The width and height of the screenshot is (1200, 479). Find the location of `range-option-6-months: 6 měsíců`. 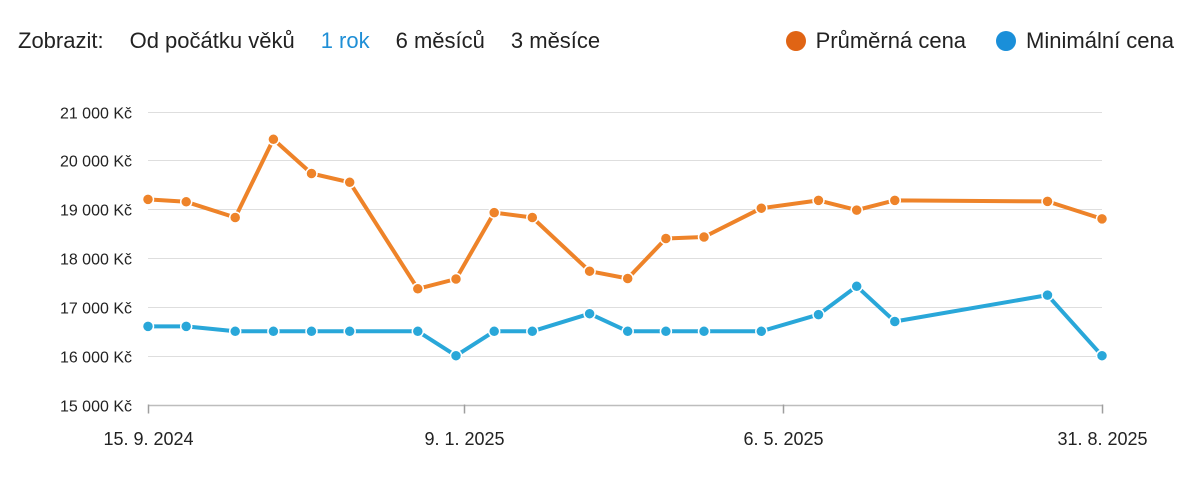

range-option-6-months: 6 měsíců is located at coordinates (440, 40).